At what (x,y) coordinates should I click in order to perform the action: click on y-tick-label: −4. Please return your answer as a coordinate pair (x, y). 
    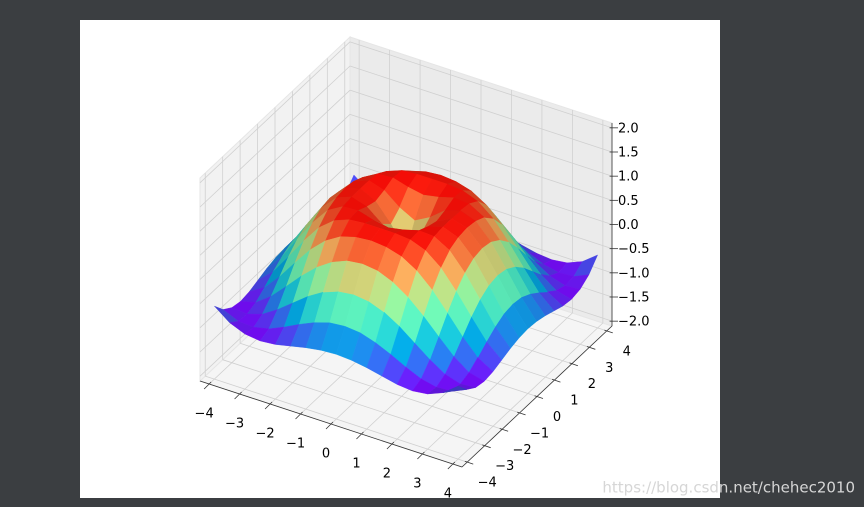
    Looking at the image, I should click on (487, 483).